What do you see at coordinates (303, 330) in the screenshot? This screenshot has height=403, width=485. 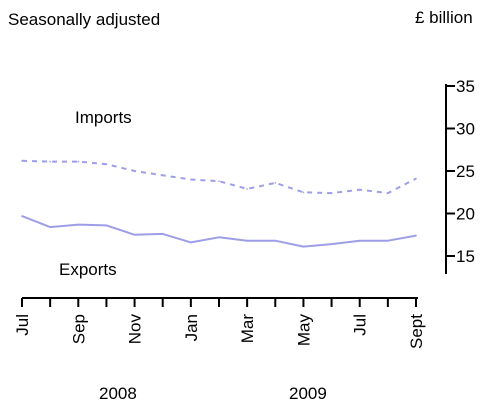 I see `x-tick-label: May` at bounding box center [303, 330].